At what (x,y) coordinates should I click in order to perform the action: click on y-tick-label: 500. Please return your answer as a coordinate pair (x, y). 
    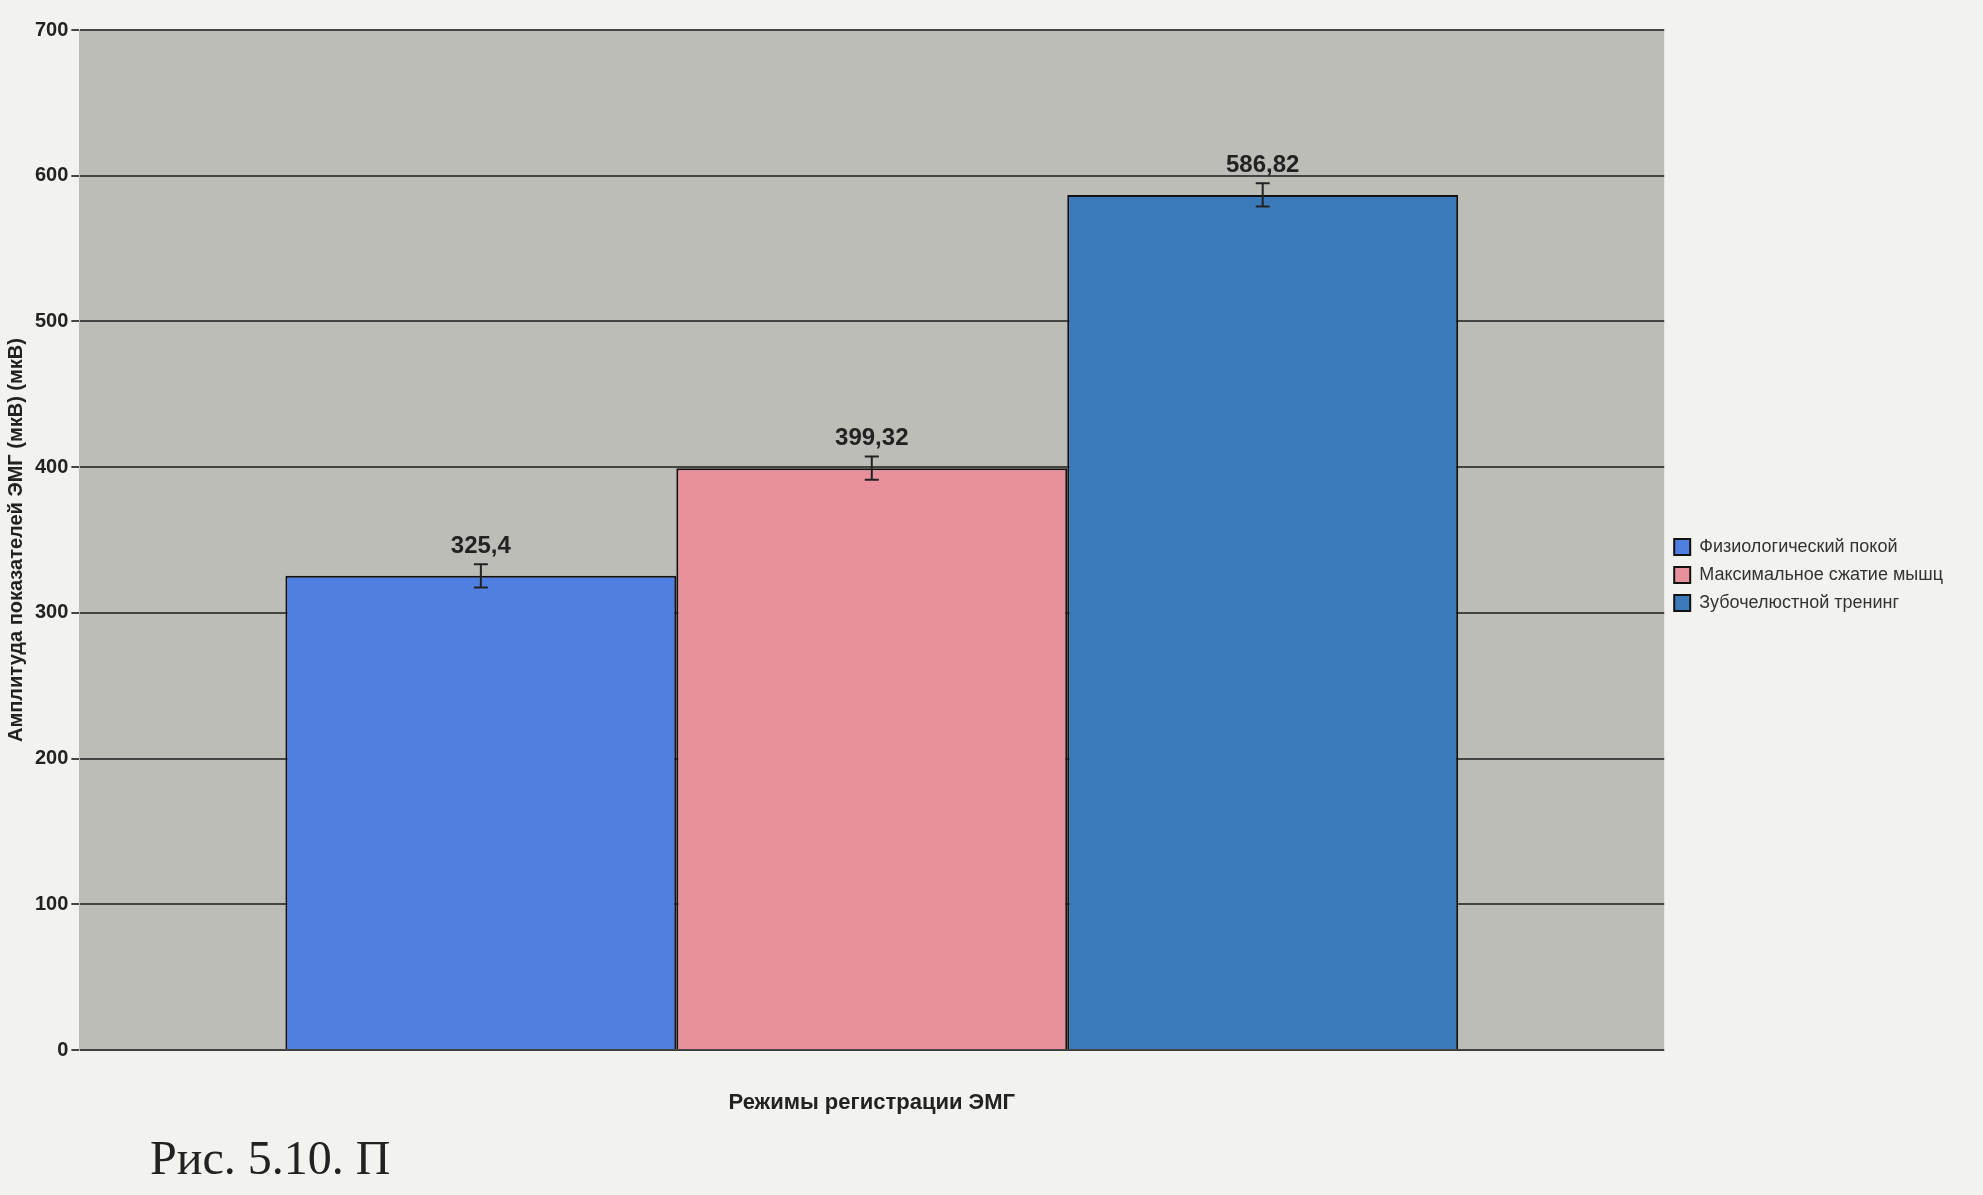
    Looking at the image, I should click on (51, 319).